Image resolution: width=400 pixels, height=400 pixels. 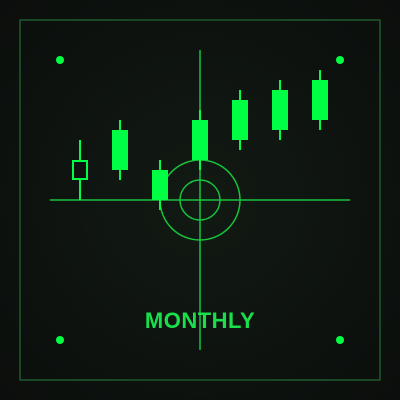 What do you see at coordinates (340, 60) in the screenshot?
I see `corner-dot-top-right` at bounding box center [340, 60].